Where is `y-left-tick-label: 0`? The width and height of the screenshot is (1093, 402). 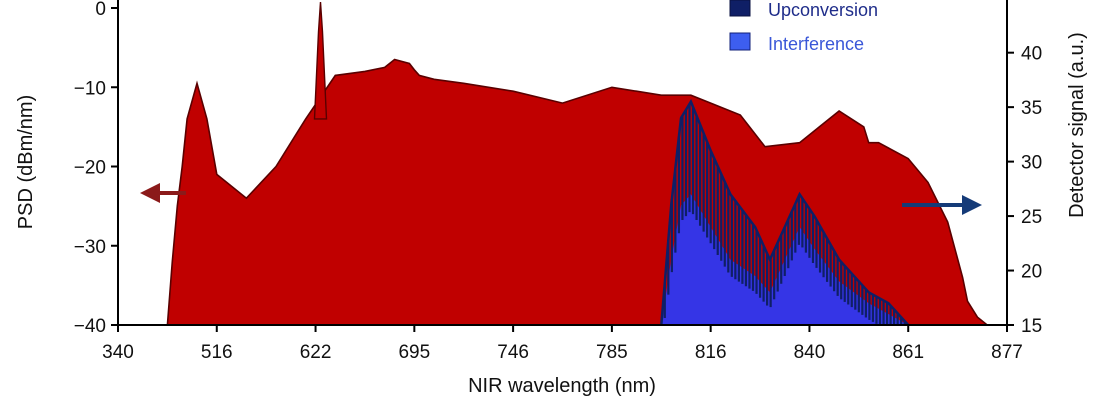 y-left-tick-label: 0 is located at coordinates (100, 10).